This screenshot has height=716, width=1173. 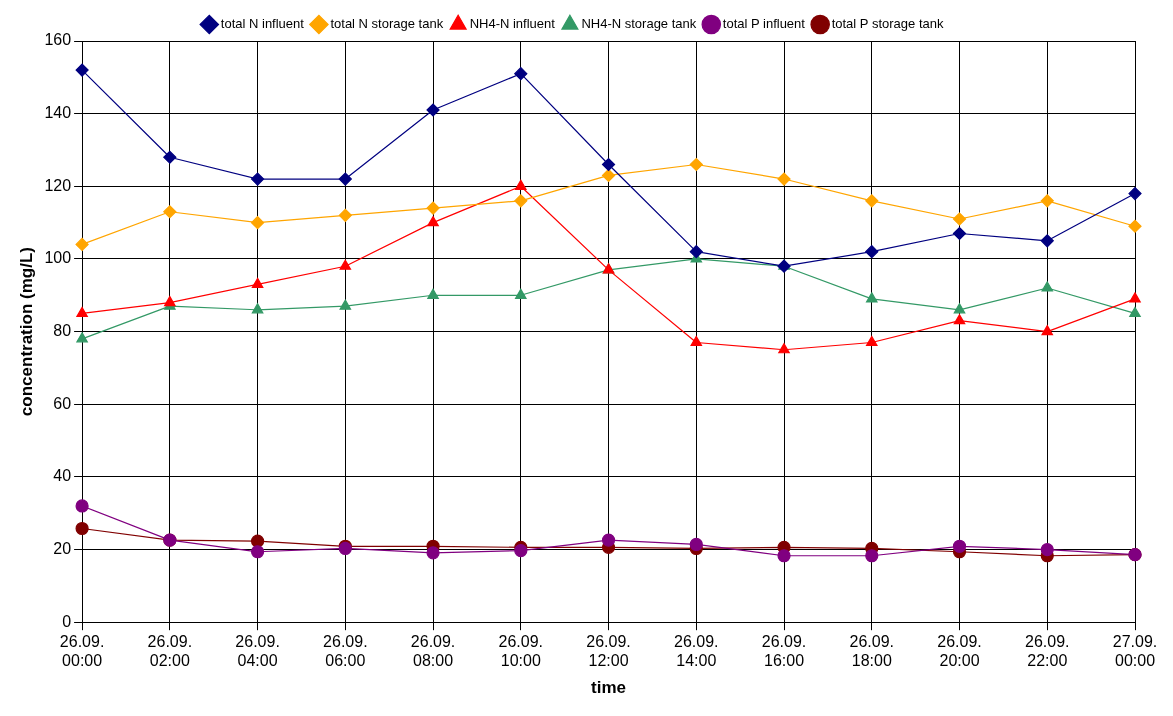 What do you see at coordinates (872, 651) in the screenshot?
I see `x-tick-label: 26.09. 18:00` at bounding box center [872, 651].